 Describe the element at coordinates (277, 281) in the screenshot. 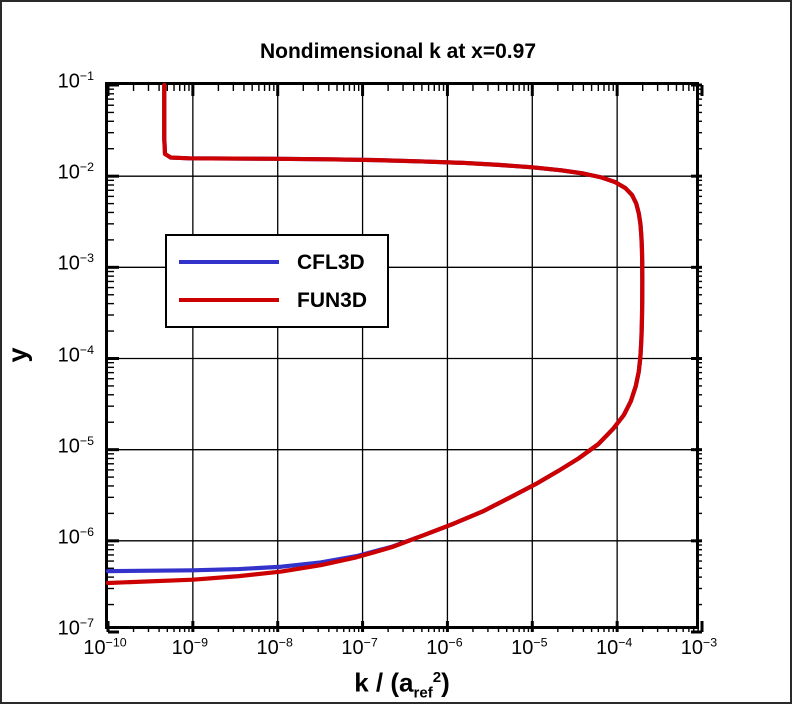

I see `legend-box: CFL3D FUN3D` at that location.